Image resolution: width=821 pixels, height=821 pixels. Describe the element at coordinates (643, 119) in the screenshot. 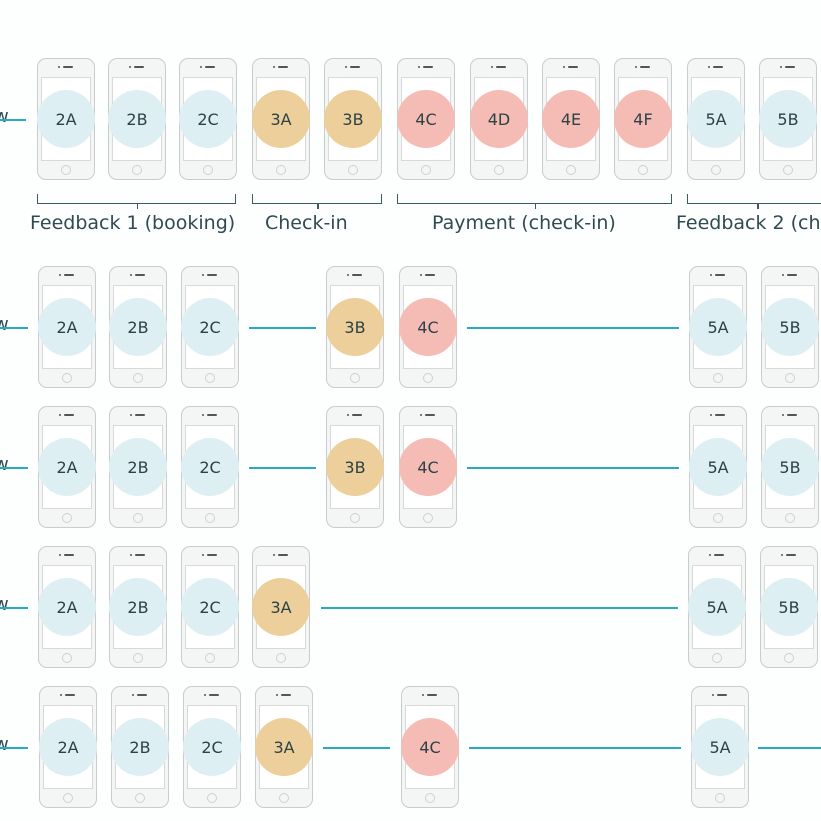

I see `phone-screen-4f: 4F` at that location.